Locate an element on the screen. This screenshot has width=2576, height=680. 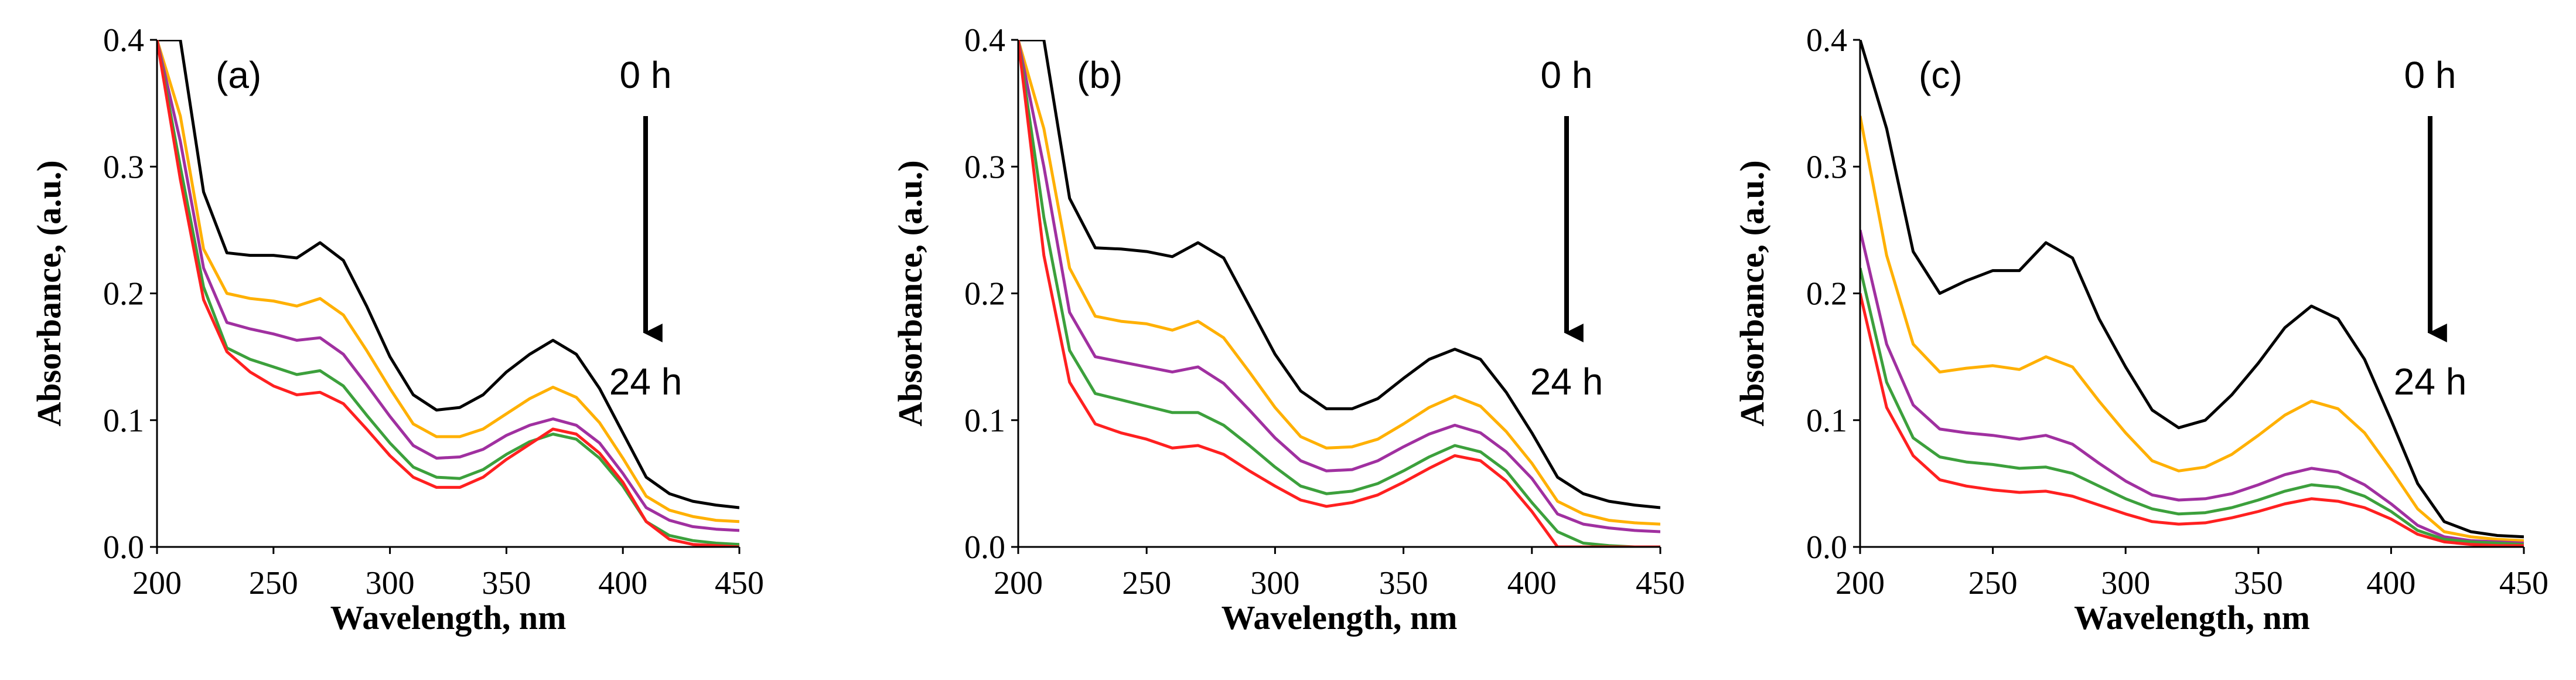
series-line-24-h is located at coordinates (2192, 420).